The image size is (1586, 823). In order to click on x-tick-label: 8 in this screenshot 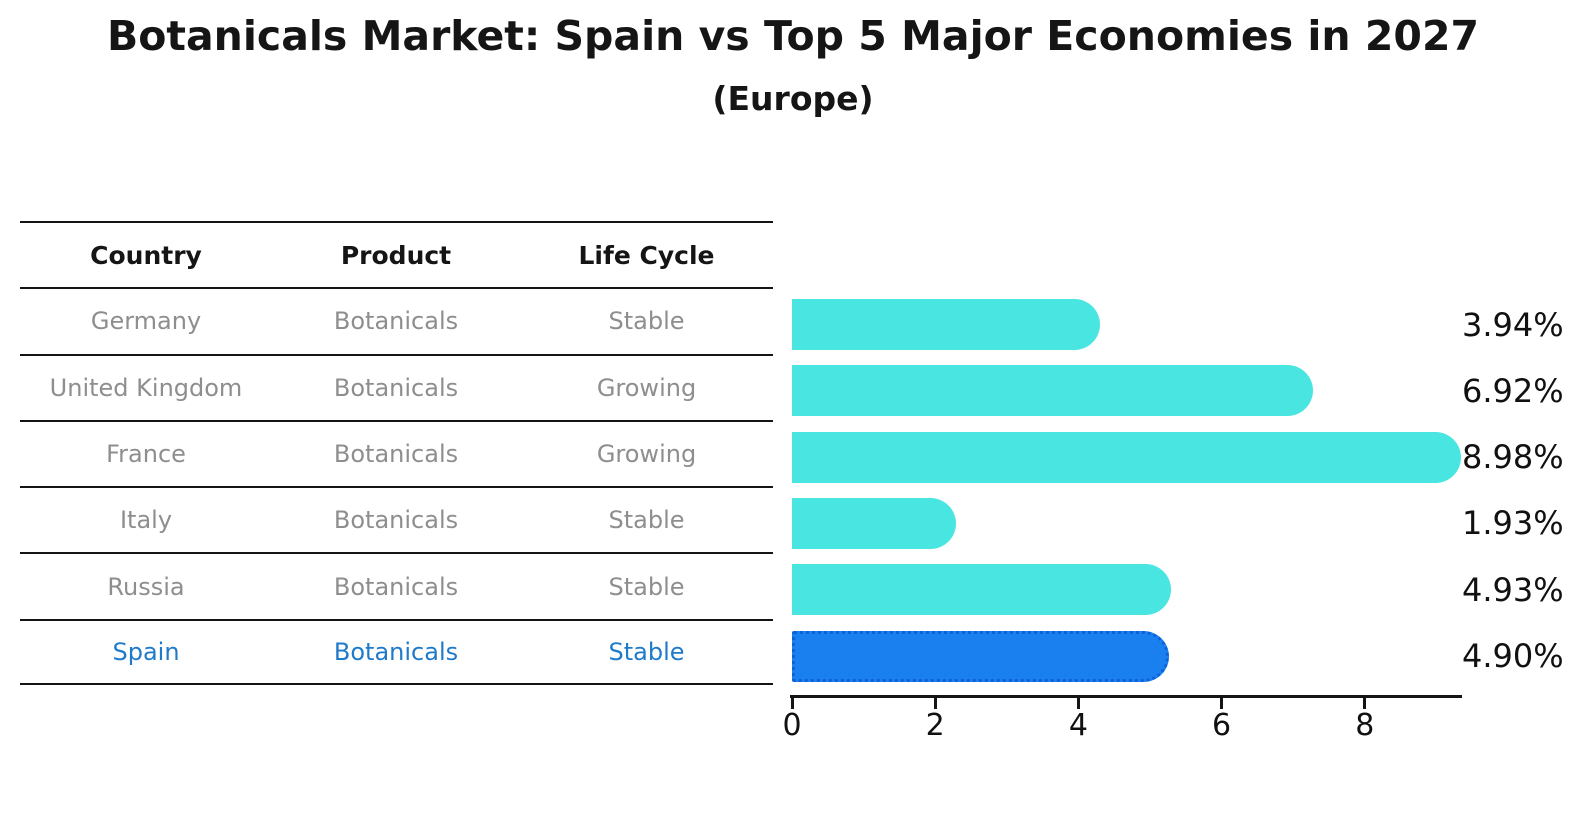, I will do `click(1365, 725)`.